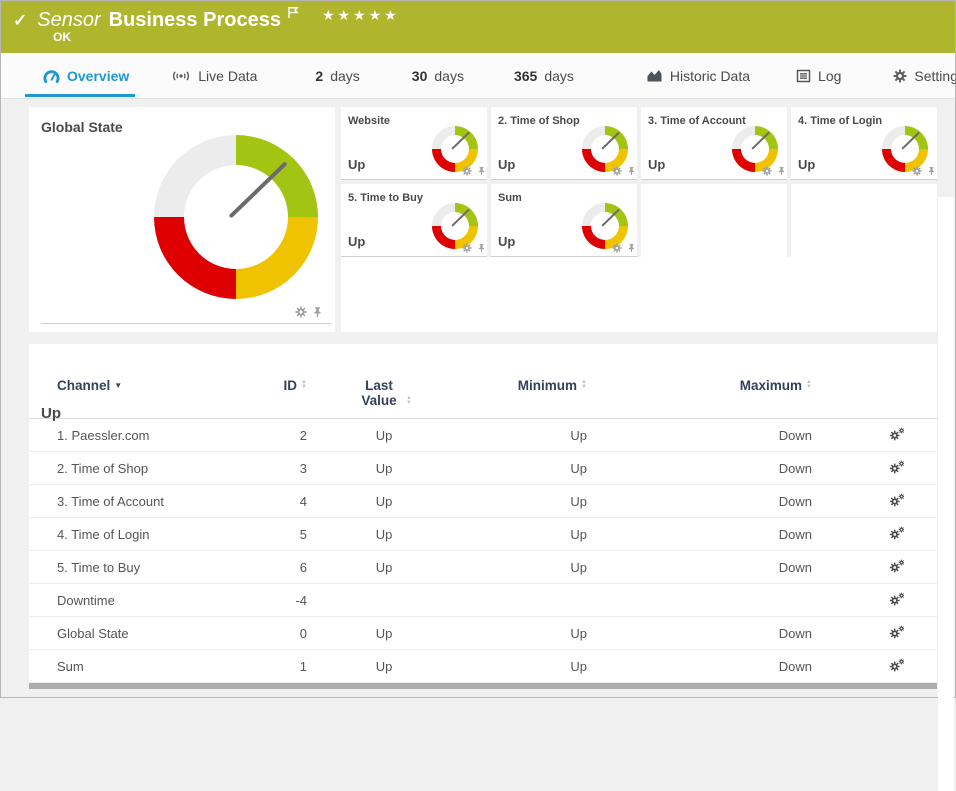 The image size is (956, 791). What do you see at coordinates (478, 27) in the screenshot?
I see `sensor-status-bar: ✓ Sensor Business Process ★★★★★ OK` at bounding box center [478, 27].